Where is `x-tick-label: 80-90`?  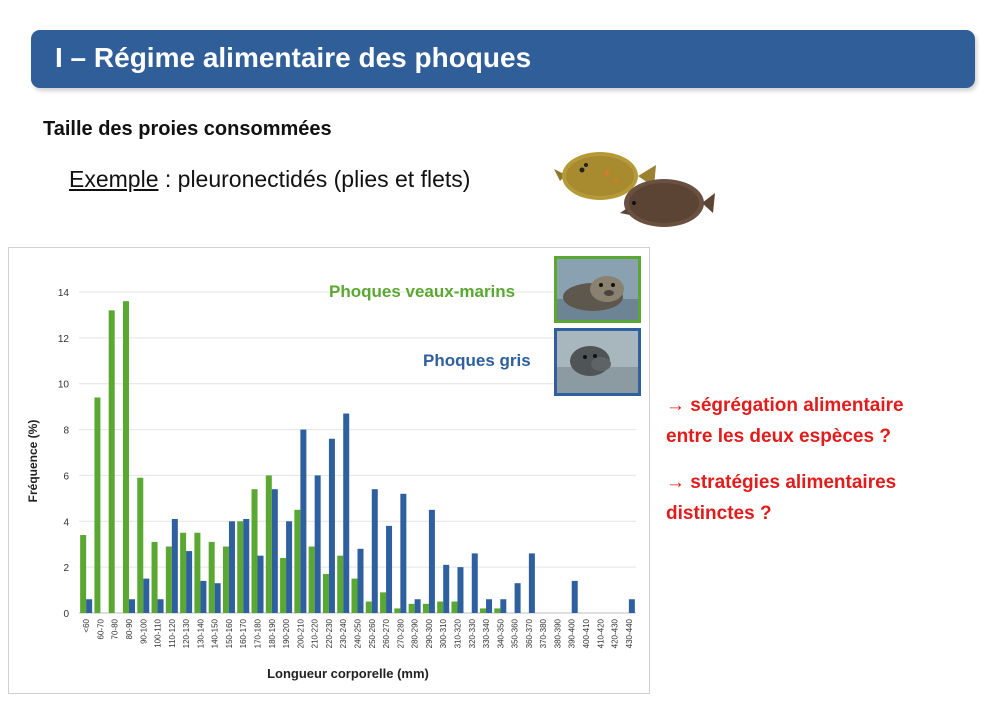 x-tick-label: 80-90 is located at coordinates (129, 628).